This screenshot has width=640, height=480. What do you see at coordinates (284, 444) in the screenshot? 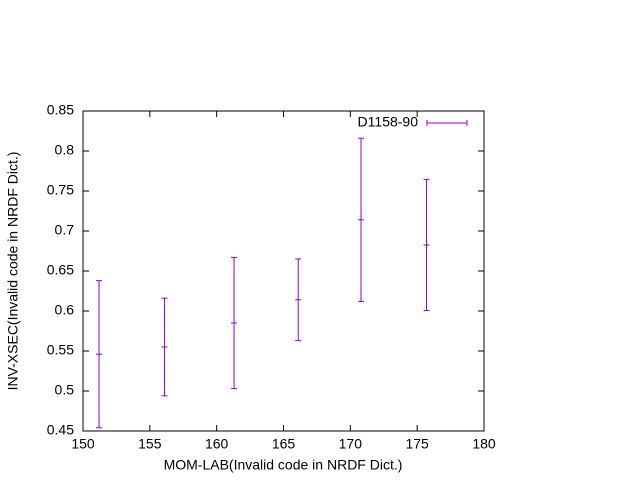
I see `x-tick-label: 165` at bounding box center [284, 444].